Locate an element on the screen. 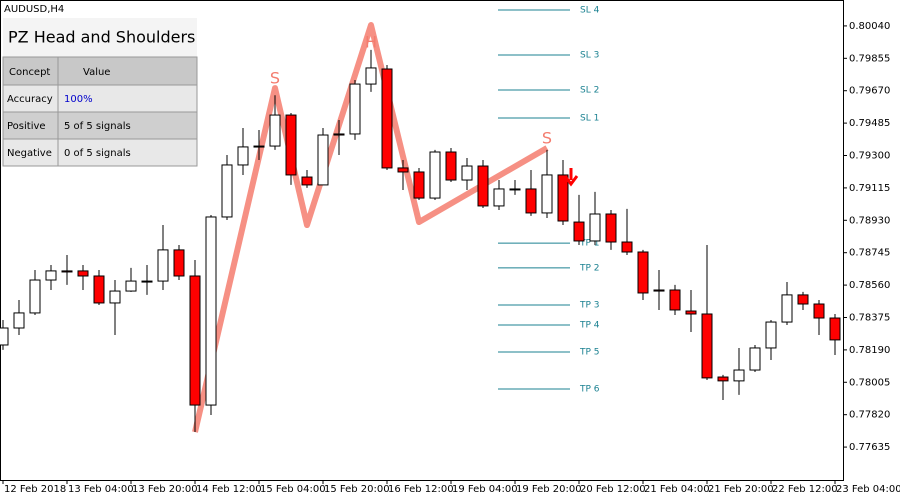 The image size is (900, 504). x-tick-label: 20 Feb 12:00 is located at coordinates (613, 489).